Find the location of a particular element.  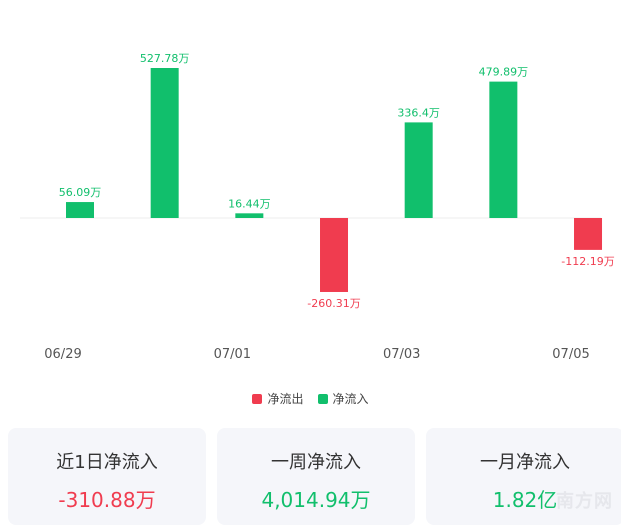

x-tick-label: 07/03 is located at coordinates (401, 354).